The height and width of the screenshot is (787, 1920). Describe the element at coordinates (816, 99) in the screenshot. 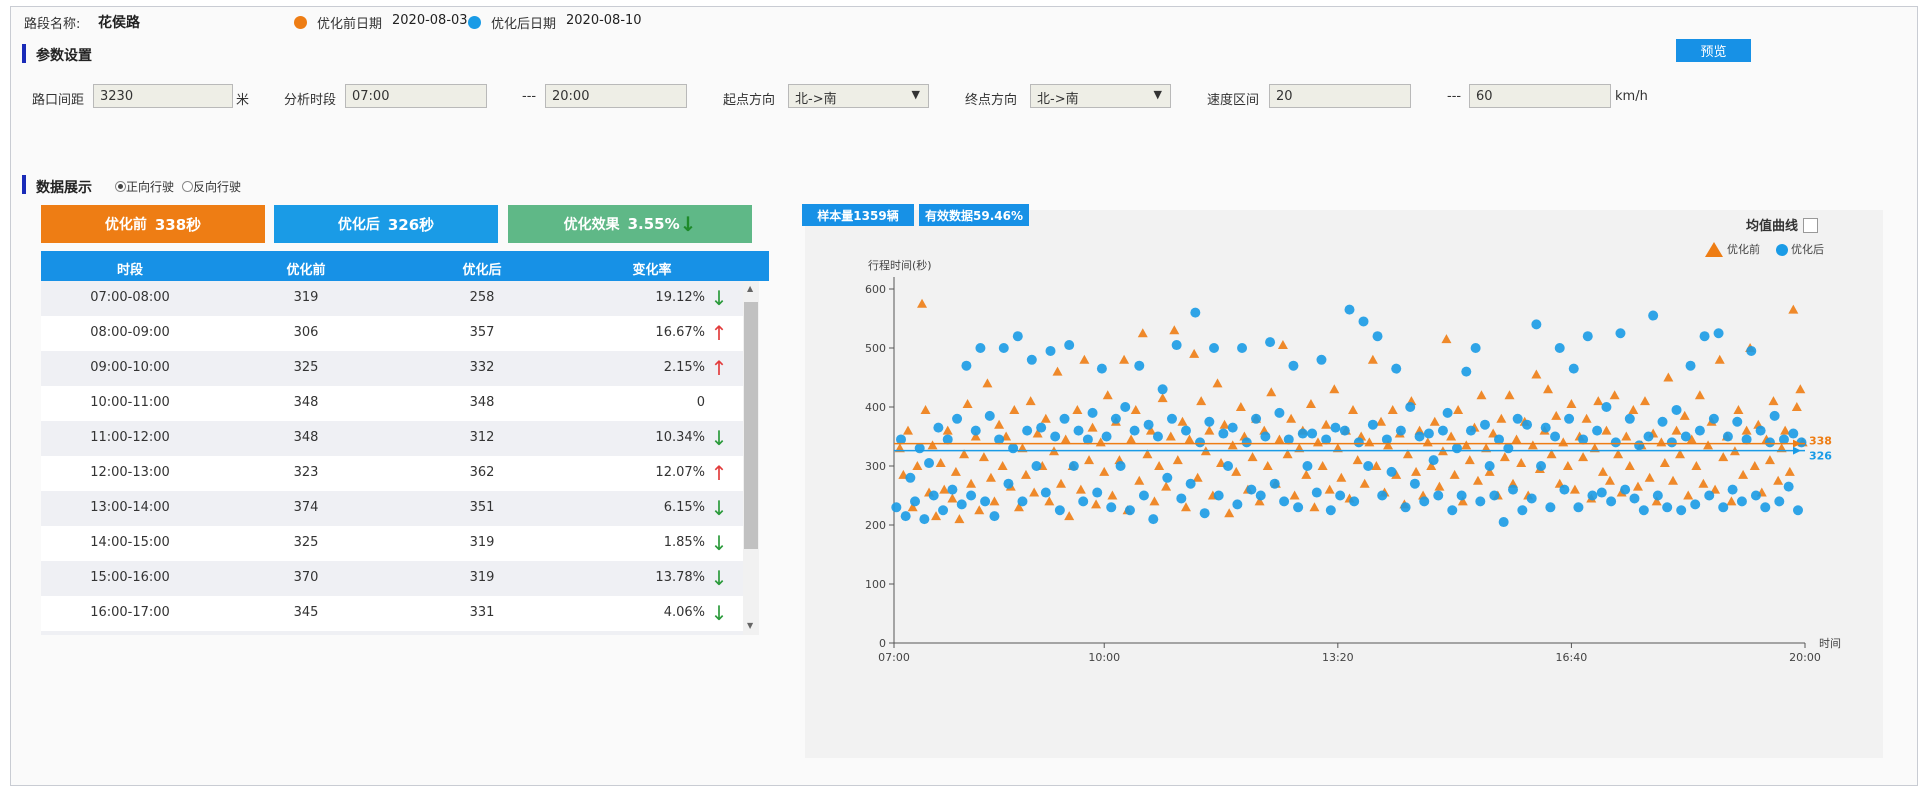

I see `start-direction-value: 北->南` at that location.